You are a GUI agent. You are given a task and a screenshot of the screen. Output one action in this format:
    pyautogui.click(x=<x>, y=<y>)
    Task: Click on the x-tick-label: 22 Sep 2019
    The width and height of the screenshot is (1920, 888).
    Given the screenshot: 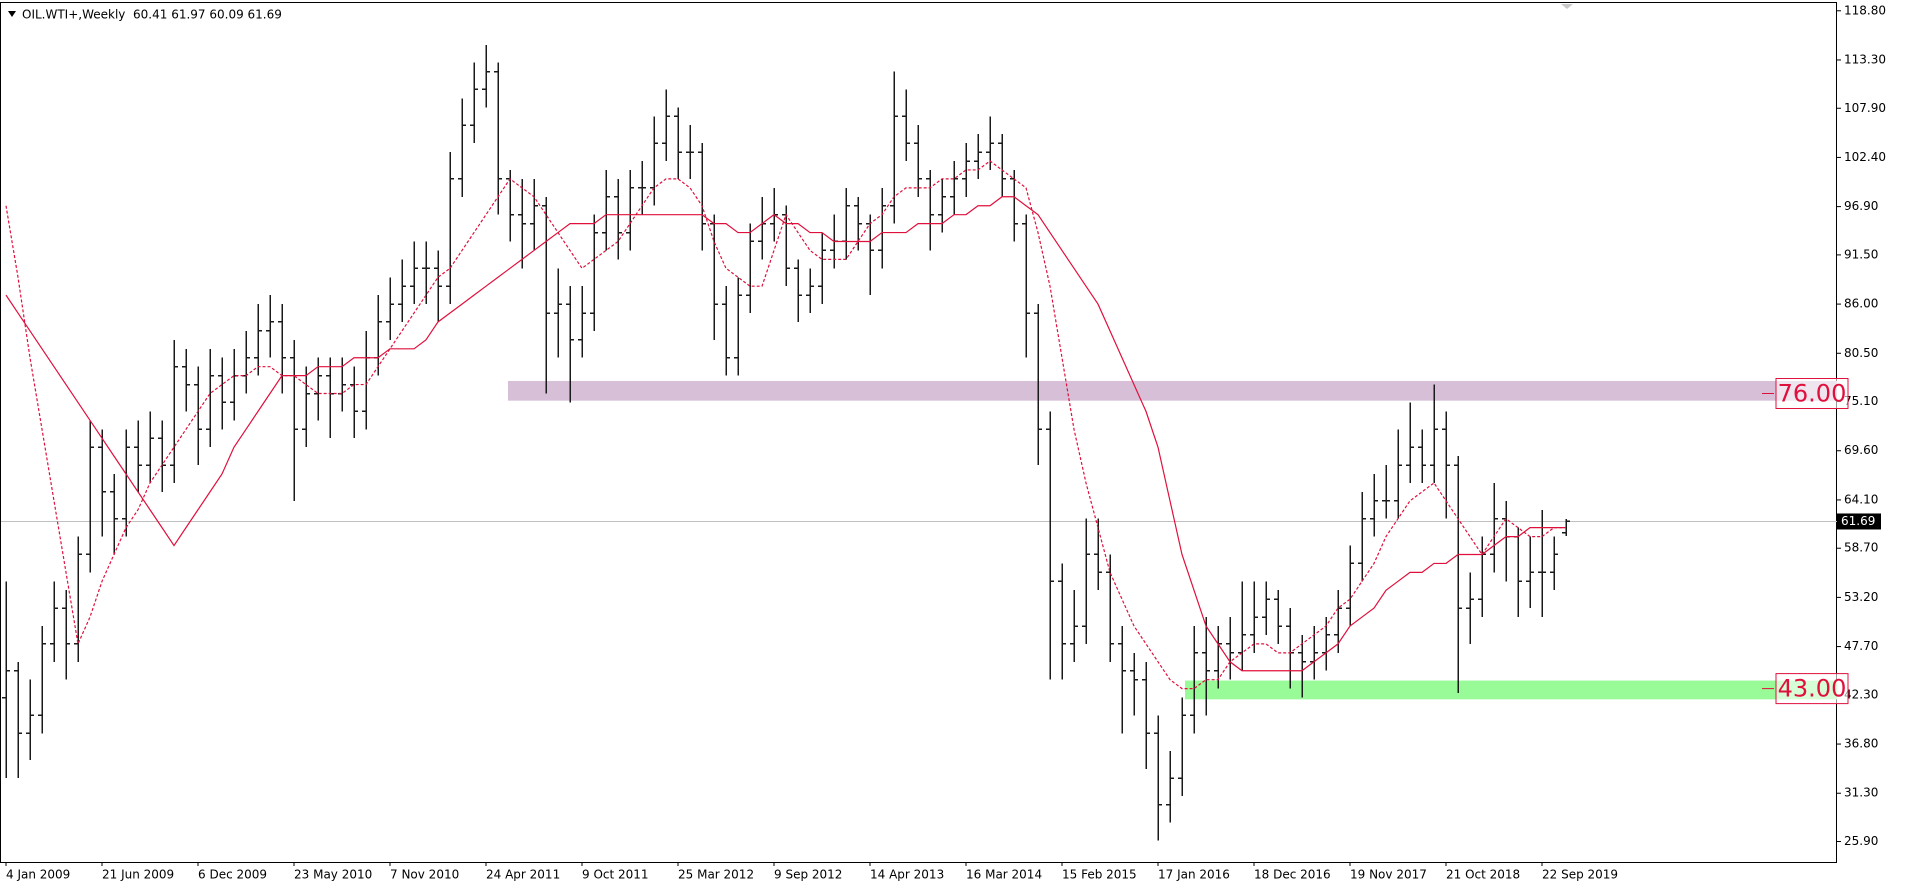 What is the action you would take?
    pyautogui.click(x=1580, y=875)
    